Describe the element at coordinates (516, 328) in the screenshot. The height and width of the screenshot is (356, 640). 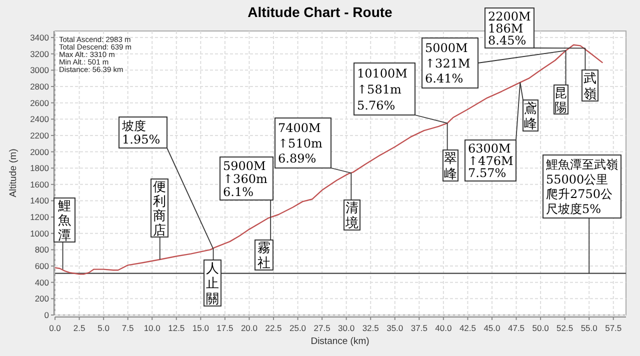
I see `x-tick-label: 47.5` at that location.